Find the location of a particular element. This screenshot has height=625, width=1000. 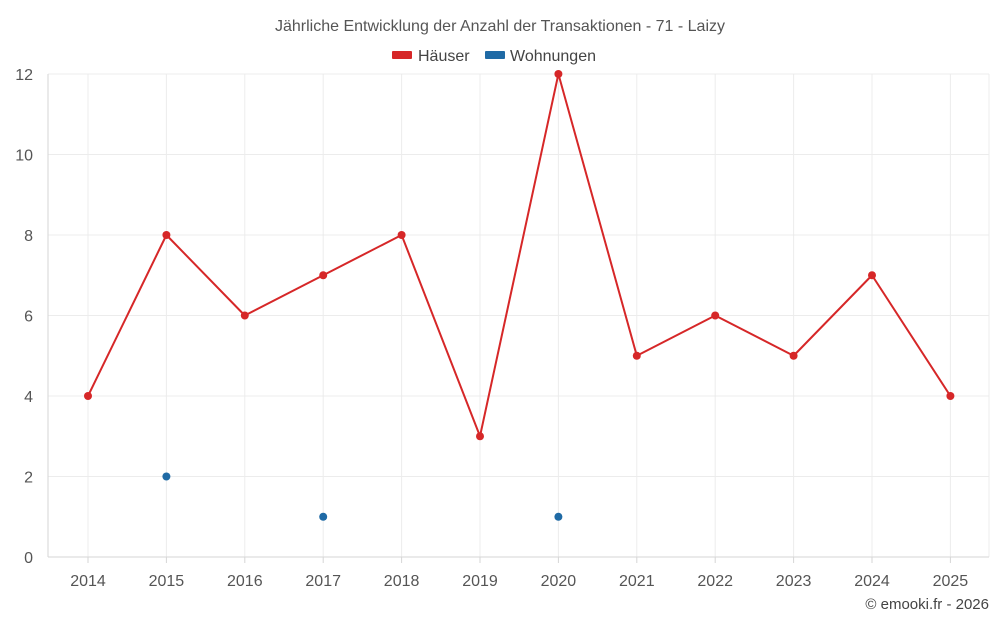

x-tick-label: 2022 is located at coordinates (715, 581).